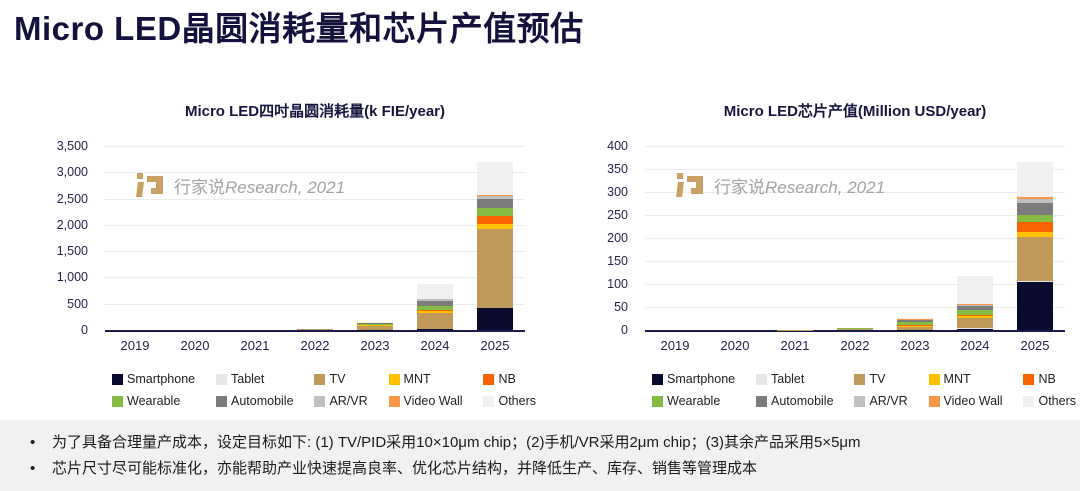 The height and width of the screenshot is (491, 1080). I want to click on y-tick-label: 150, so click(617, 261).